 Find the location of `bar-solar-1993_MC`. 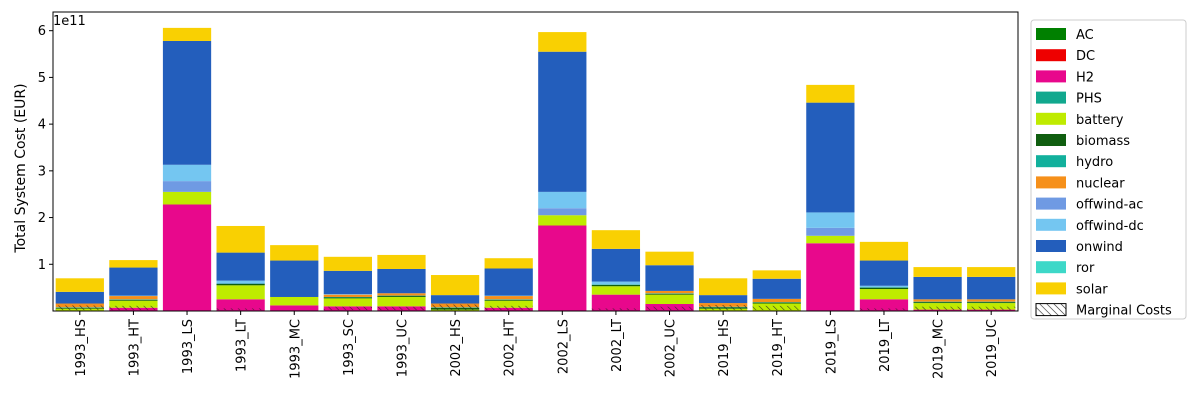

bar-solar-1993_MC is located at coordinates (294, 253).